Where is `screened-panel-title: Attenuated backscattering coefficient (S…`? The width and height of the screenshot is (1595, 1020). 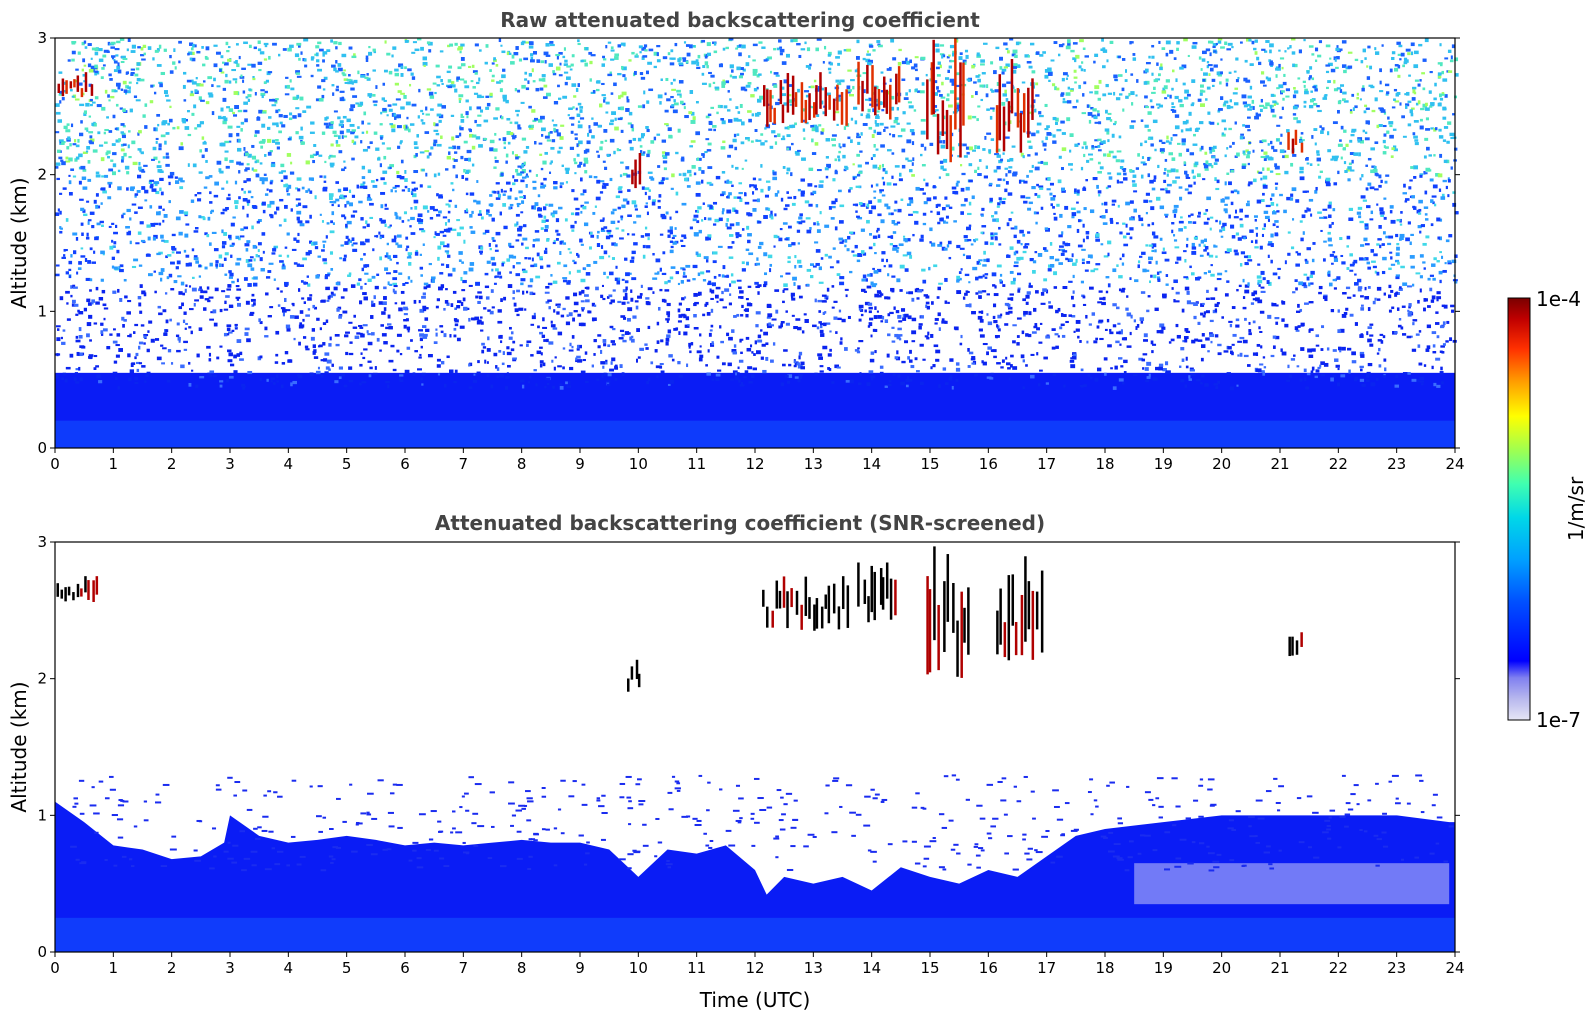 screened-panel-title: Attenuated backscattering coefficient (S… is located at coordinates (740, 523).